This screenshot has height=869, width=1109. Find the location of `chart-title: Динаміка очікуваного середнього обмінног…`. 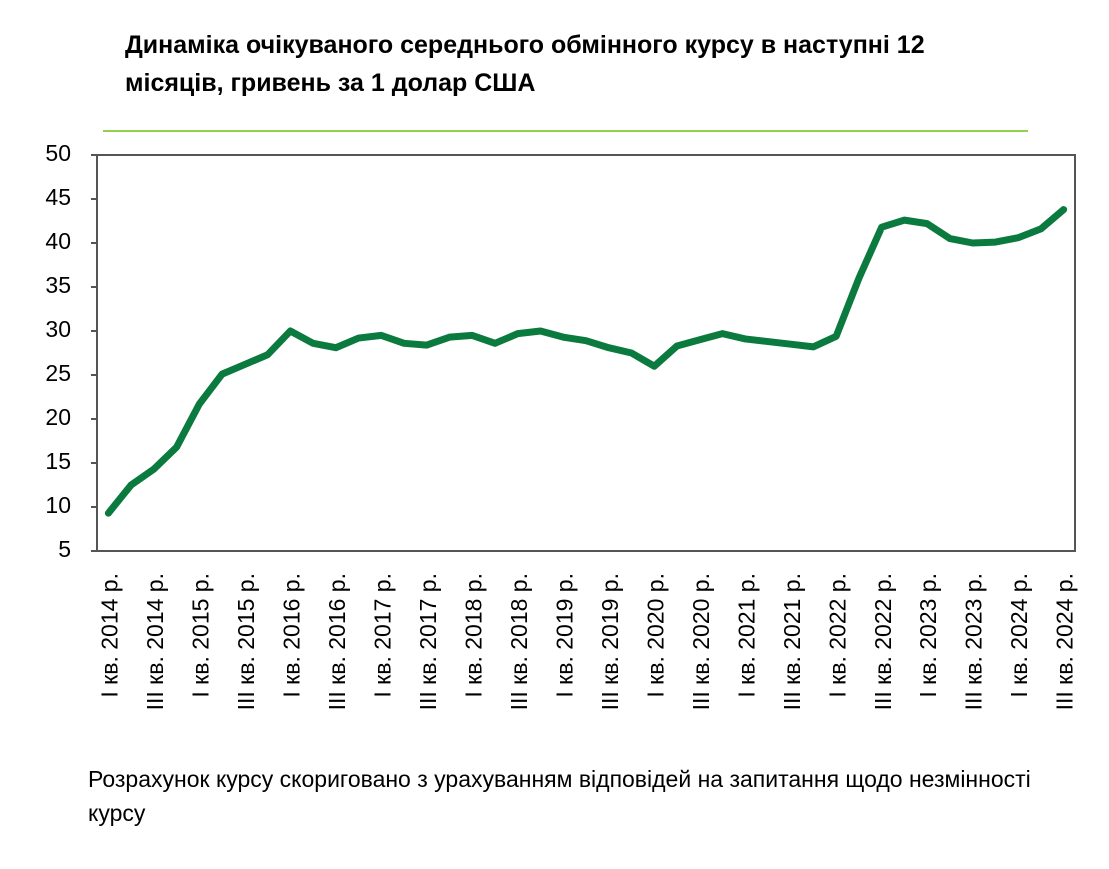

chart-title: Динаміка очікуваного середнього обмінног… is located at coordinates (525, 64).